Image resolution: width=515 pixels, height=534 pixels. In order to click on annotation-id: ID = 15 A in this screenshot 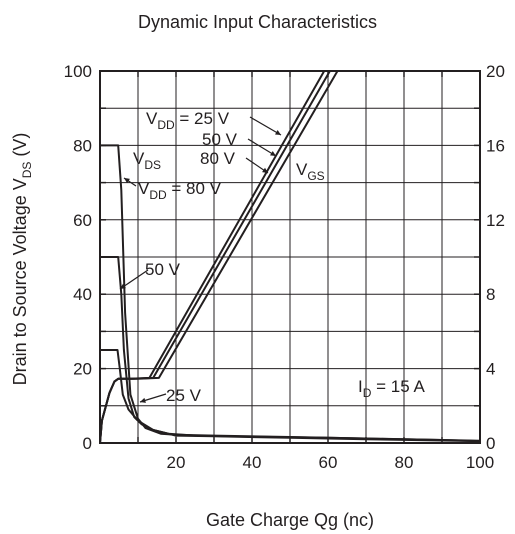, I will do `click(391, 388)`.